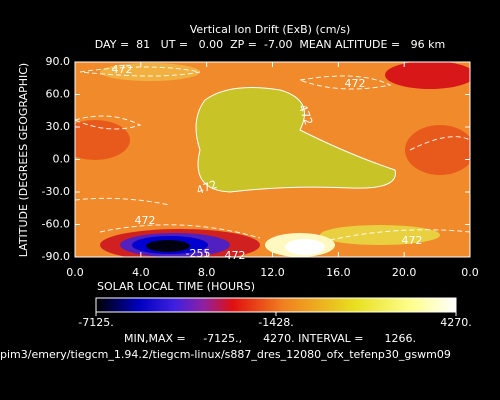 The width and height of the screenshot is (500, 400). What do you see at coordinates (56, 191) in the screenshot?
I see `y-tick-label: -30.0` at bounding box center [56, 191].